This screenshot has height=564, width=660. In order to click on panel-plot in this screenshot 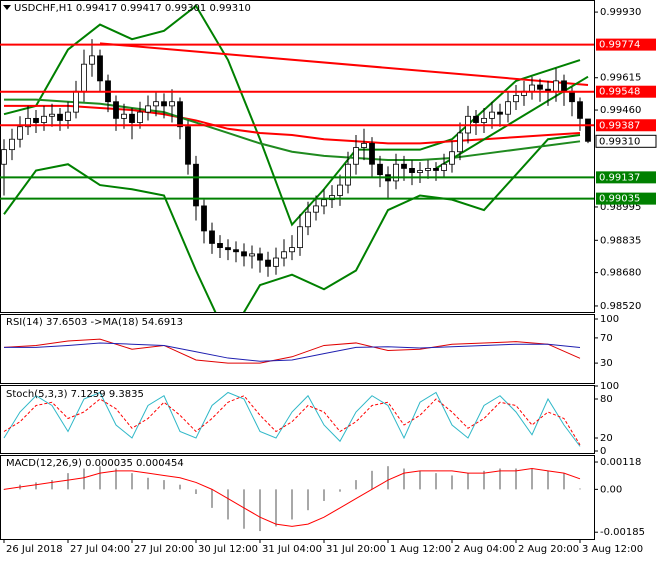, I will do `click(292, 351)`.